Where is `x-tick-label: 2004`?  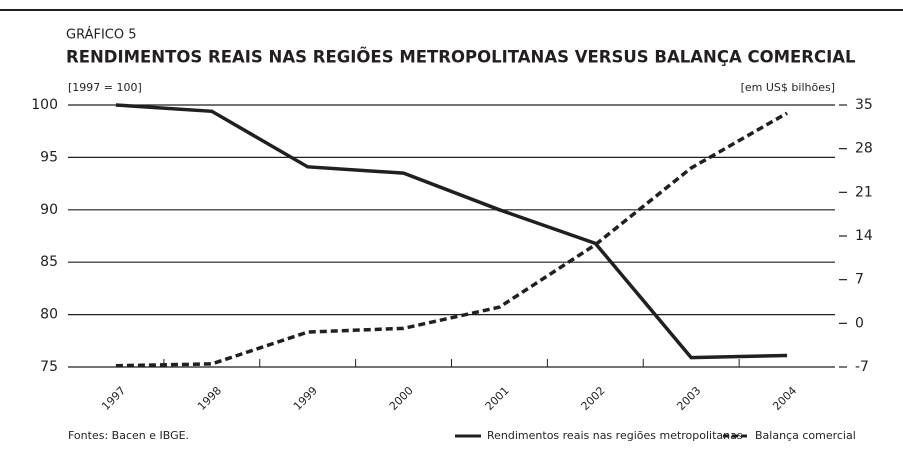
x-tick-label: 2004 is located at coordinates (784, 398).